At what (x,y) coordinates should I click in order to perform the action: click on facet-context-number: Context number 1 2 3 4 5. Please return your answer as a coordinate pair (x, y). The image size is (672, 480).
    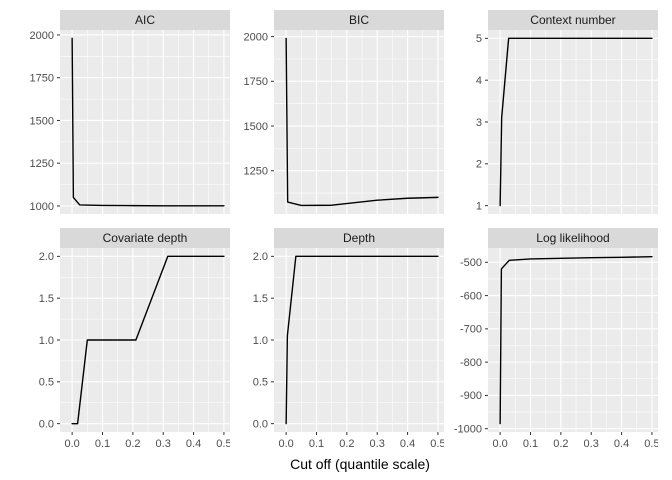
    Looking at the image, I should click on (551, 112).